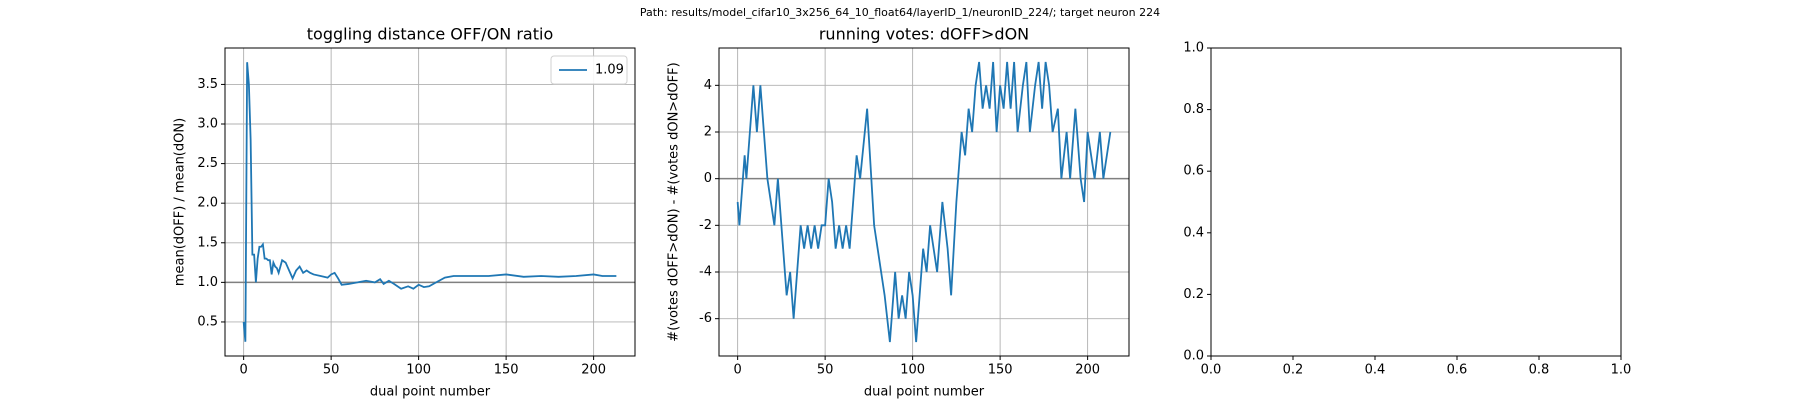 Image resolution: width=1800 pixels, height=400 pixels. I want to click on y-tick-label: 0.4, so click(1193, 232).